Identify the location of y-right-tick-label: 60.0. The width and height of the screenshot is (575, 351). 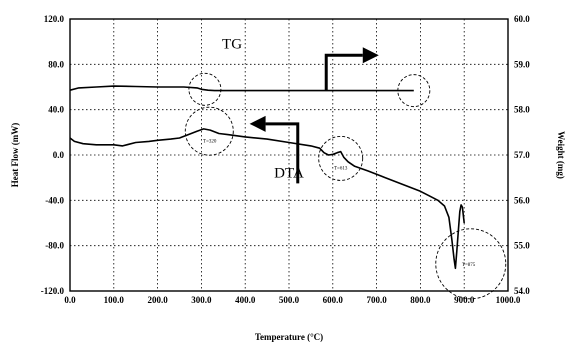
(522, 19).